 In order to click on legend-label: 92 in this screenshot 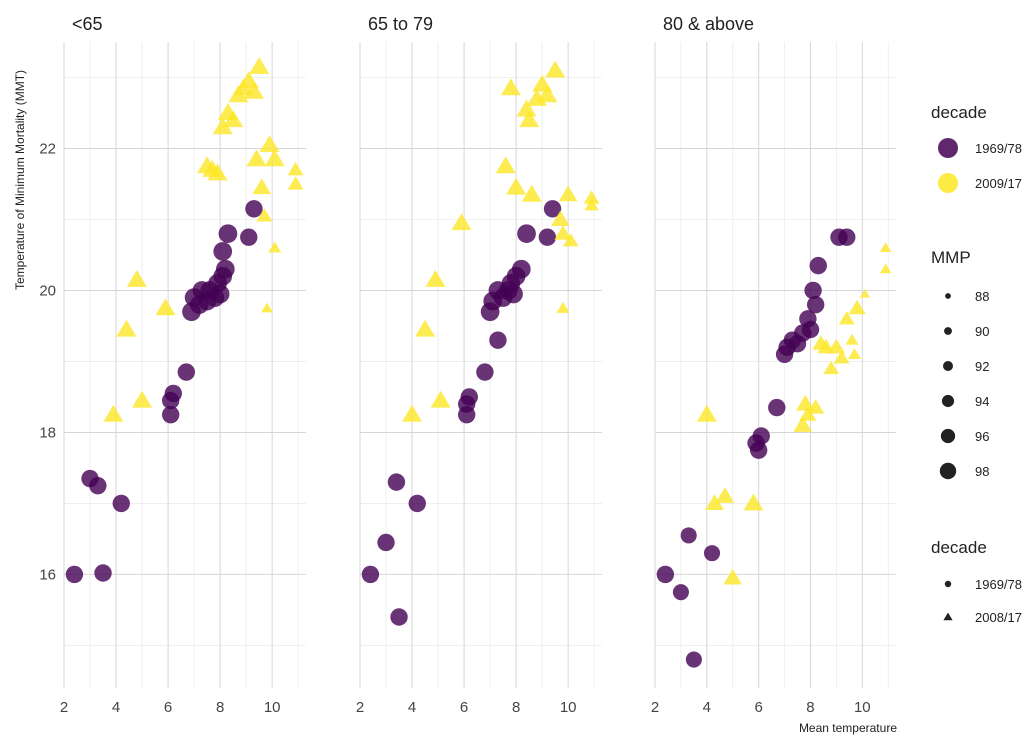, I will do `click(982, 366)`.